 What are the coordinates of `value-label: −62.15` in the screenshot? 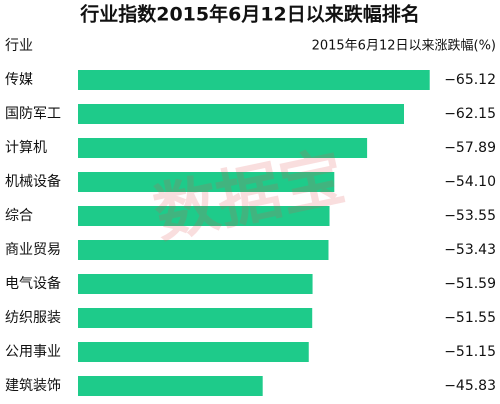 It's located at (470, 114).